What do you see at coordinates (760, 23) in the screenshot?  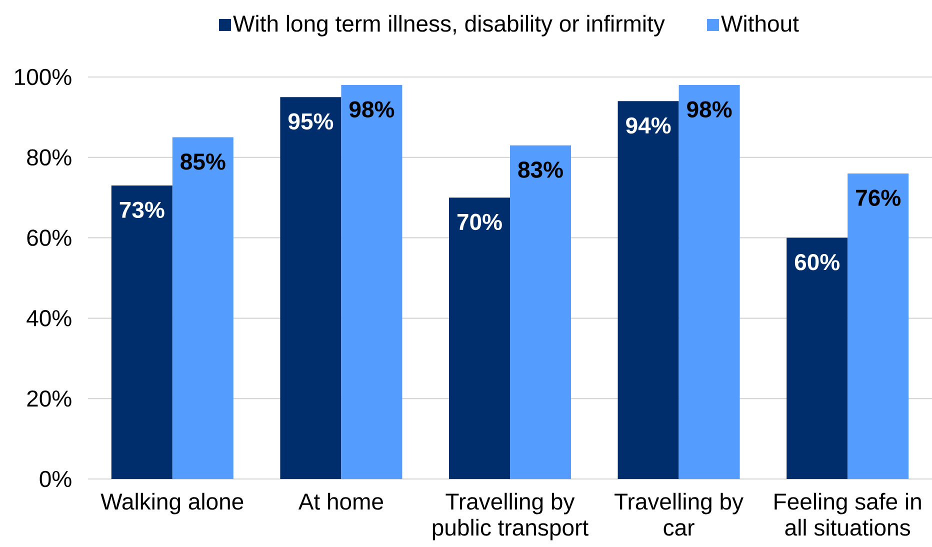 I see `legend-label: Without` at bounding box center [760, 23].